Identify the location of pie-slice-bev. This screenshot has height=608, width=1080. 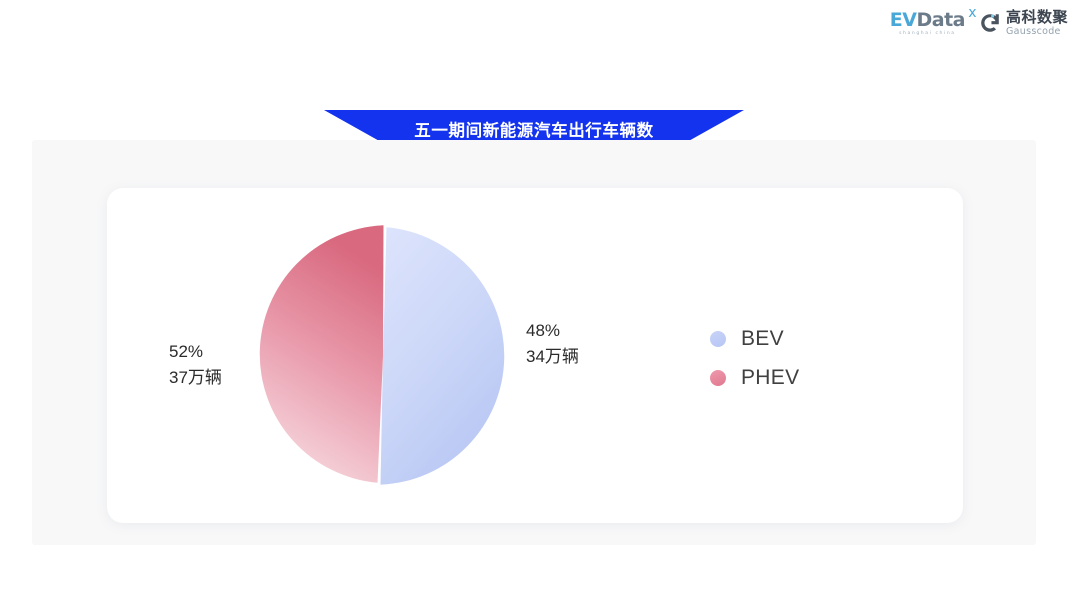
(442, 356).